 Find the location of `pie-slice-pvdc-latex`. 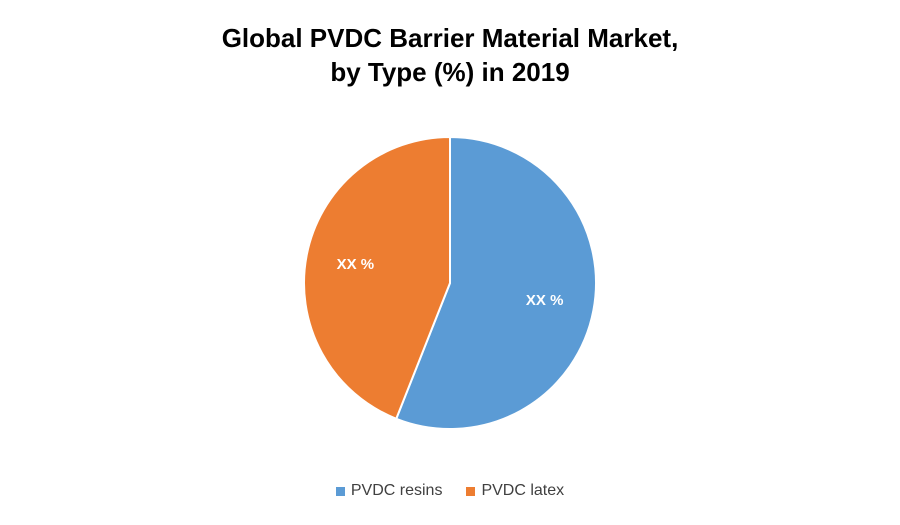

pie-slice-pvdc-latex is located at coordinates (377, 278).